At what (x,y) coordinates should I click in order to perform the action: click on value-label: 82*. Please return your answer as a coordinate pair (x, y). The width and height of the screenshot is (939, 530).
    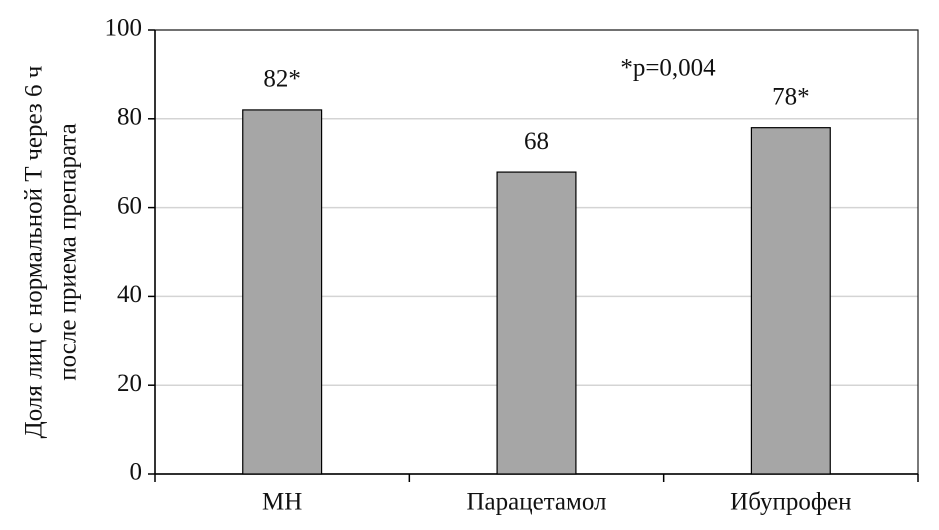
    Looking at the image, I should click on (282, 79).